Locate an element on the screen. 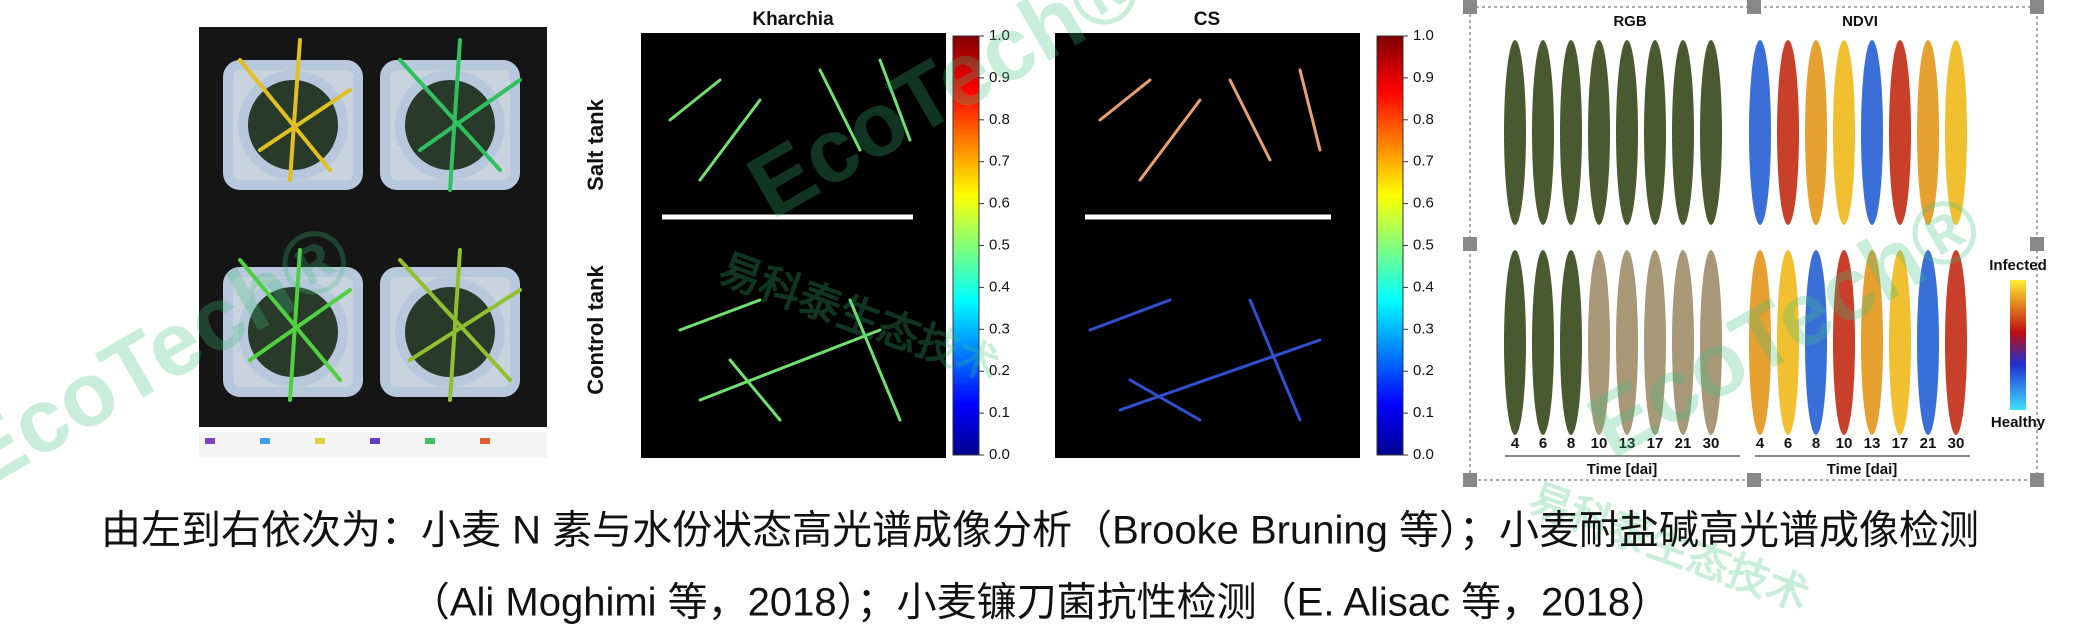  panel-title: CS is located at coordinates (1207, 19).